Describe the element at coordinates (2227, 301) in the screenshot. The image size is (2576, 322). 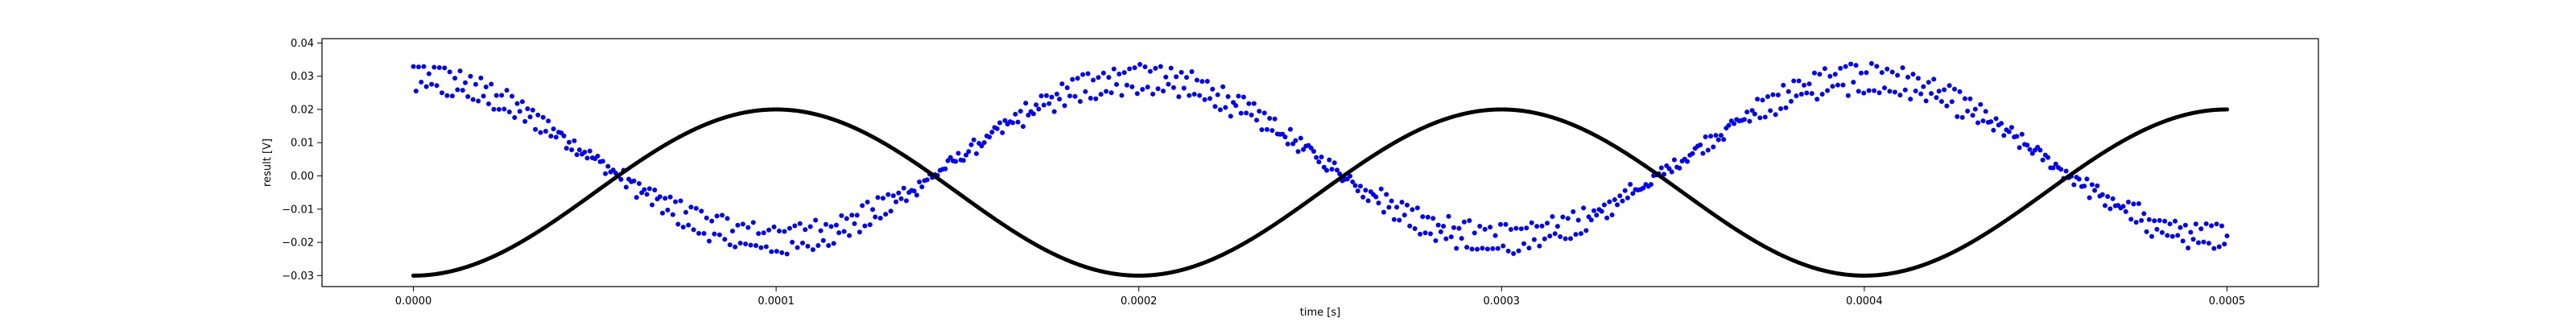
I see `x-tick-label: 0.0005` at that location.